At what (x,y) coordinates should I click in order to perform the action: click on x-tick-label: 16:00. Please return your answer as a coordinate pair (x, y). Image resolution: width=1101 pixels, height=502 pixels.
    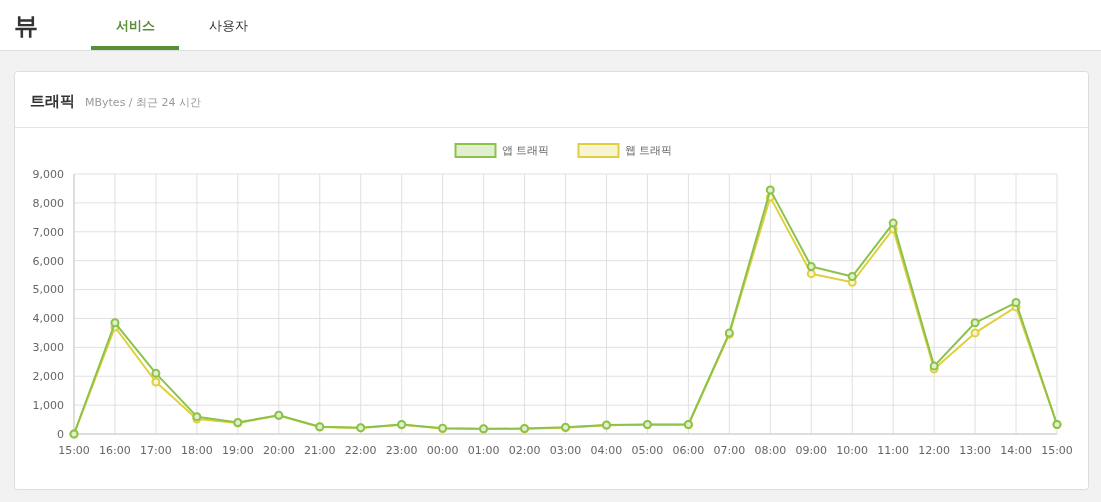
    Looking at the image, I should click on (115, 450).